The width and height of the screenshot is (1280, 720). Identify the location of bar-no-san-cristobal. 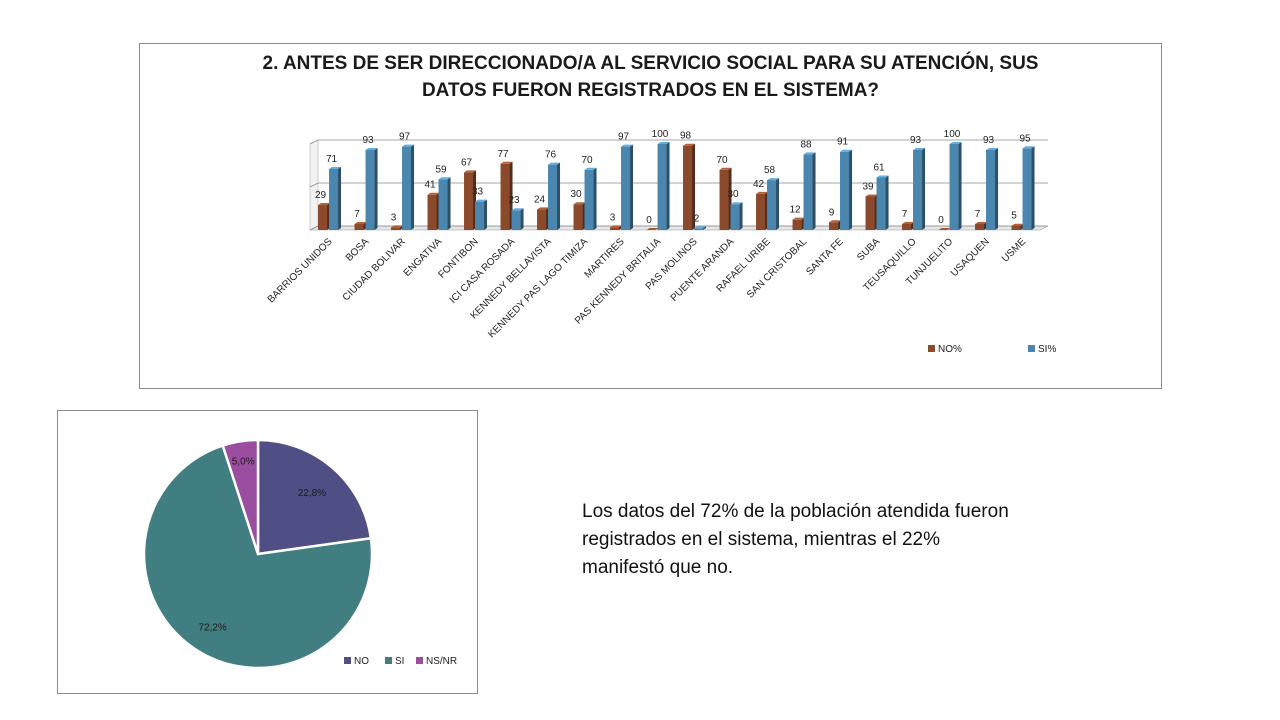
(798, 223).